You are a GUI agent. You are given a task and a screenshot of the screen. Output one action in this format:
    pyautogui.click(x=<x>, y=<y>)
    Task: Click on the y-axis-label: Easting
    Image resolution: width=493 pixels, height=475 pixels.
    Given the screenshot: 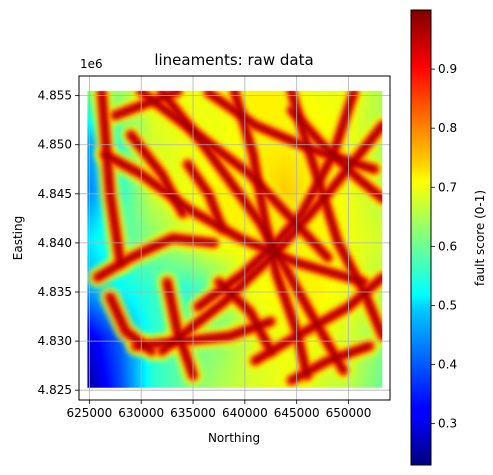 What is the action you would take?
    pyautogui.click(x=18, y=238)
    